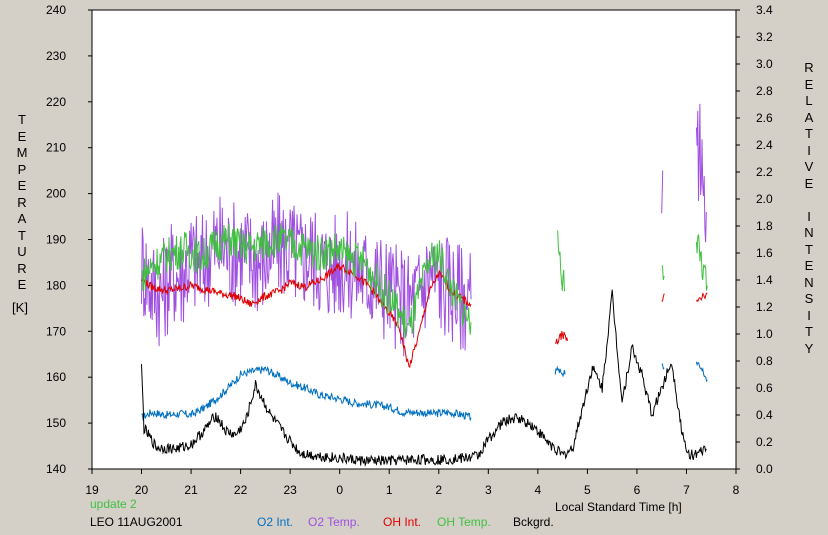 This screenshot has height=535, width=828. What do you see at coordinates (764, 253) in the screenshot?
I see `y-tick-label-right: 1.6` at bounding box center [764, 253].